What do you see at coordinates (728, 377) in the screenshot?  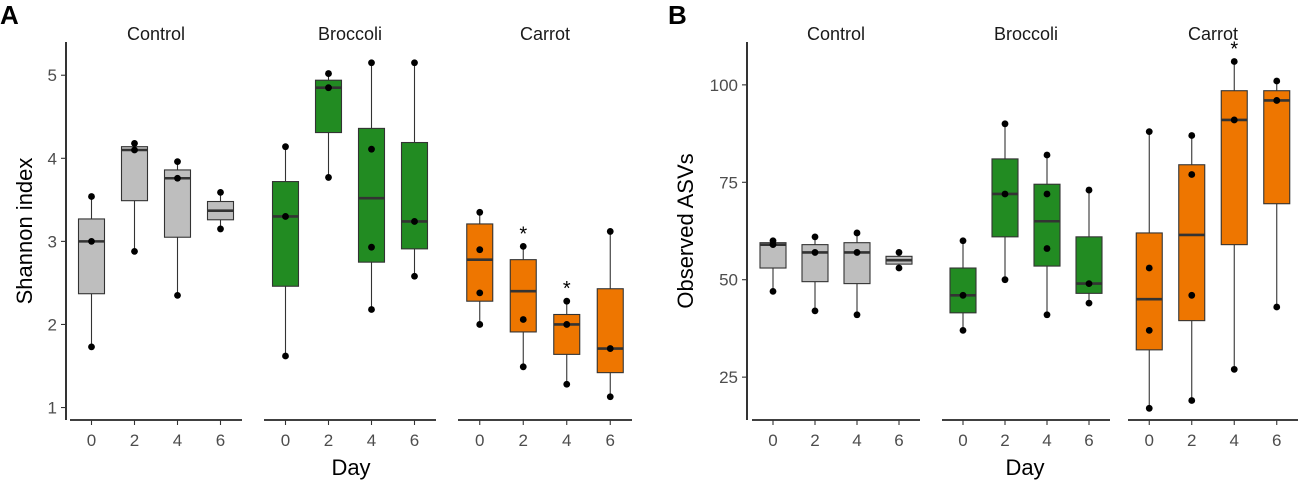 I see `y-tick-label: 25` at bounding box center [728, 377].